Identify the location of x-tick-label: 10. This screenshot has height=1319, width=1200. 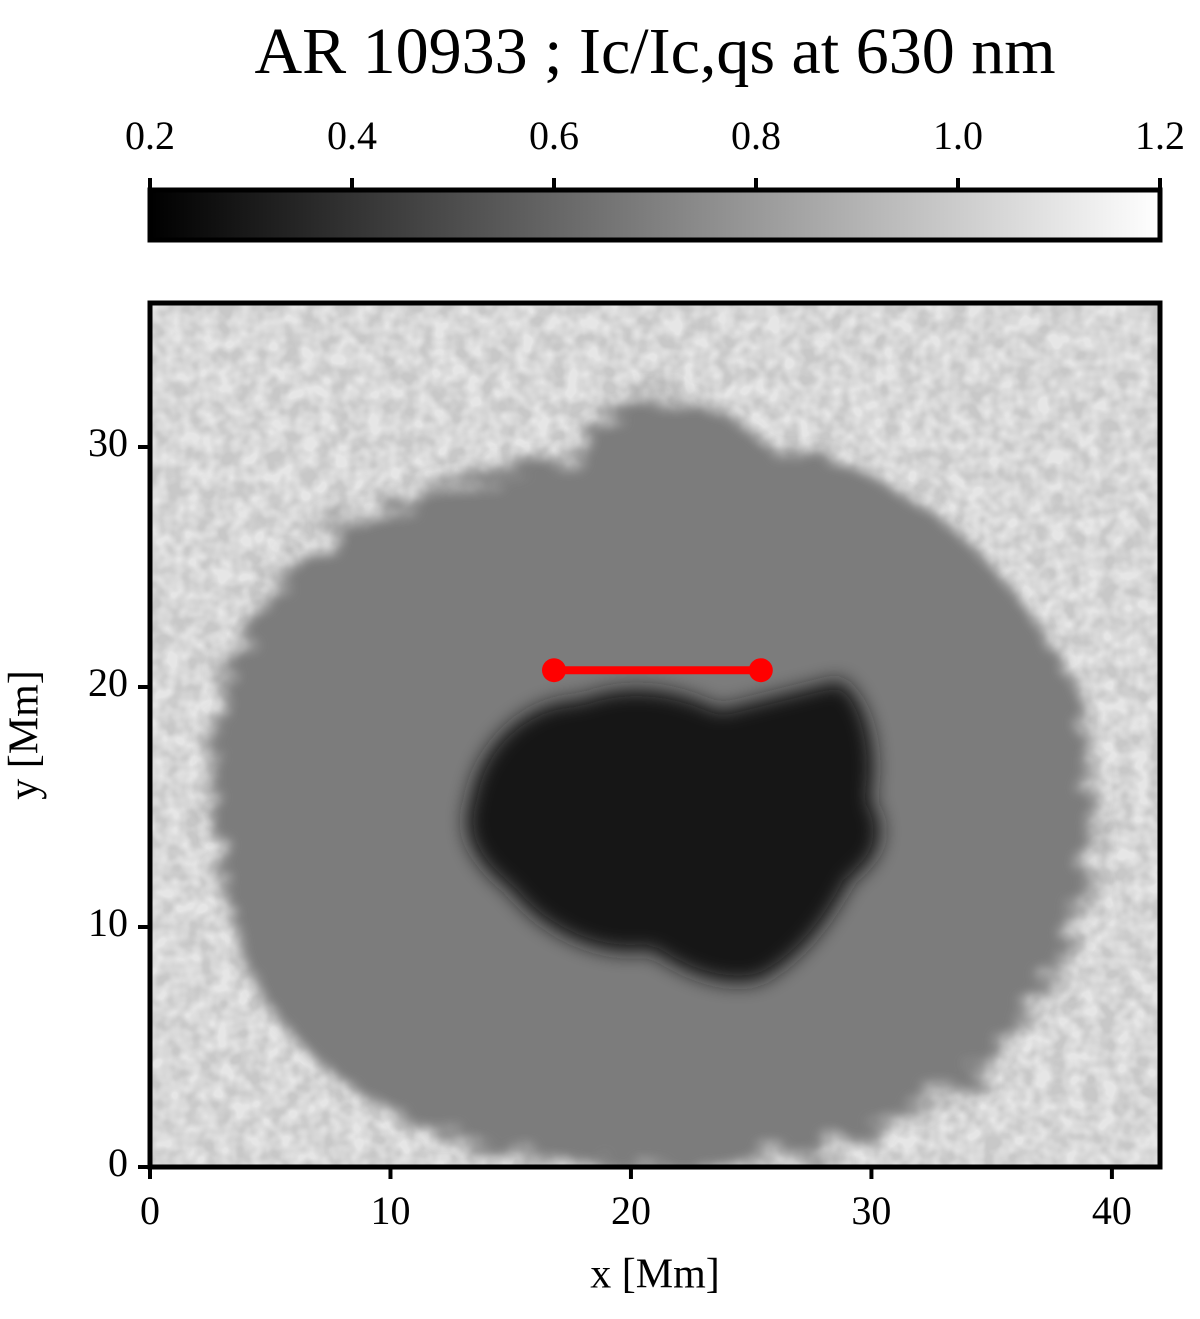
(390, 1210).